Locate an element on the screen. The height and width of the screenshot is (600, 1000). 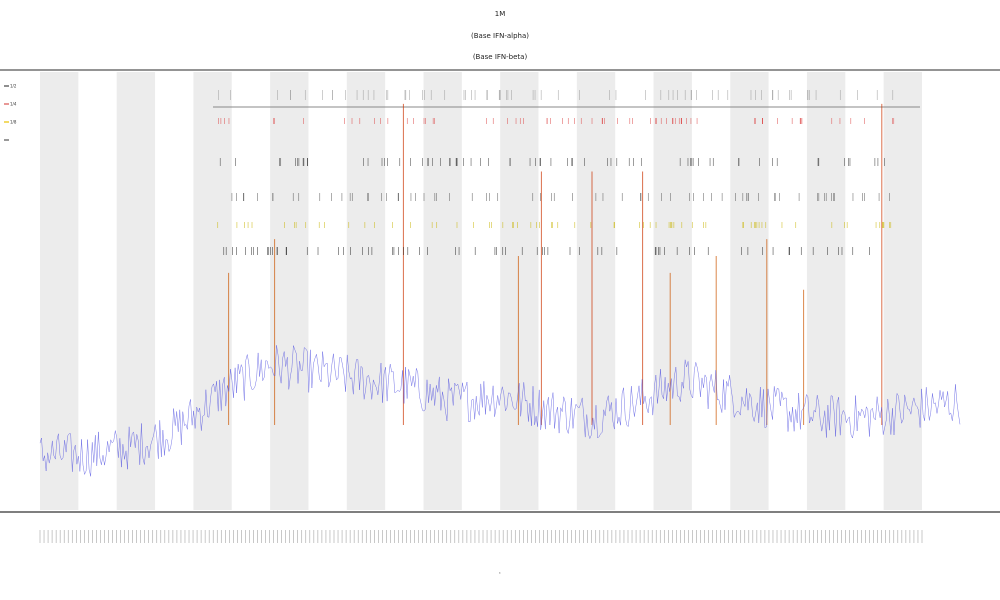
legend: 1/2 1/4 1/8 is located at coordinates (10, 112).